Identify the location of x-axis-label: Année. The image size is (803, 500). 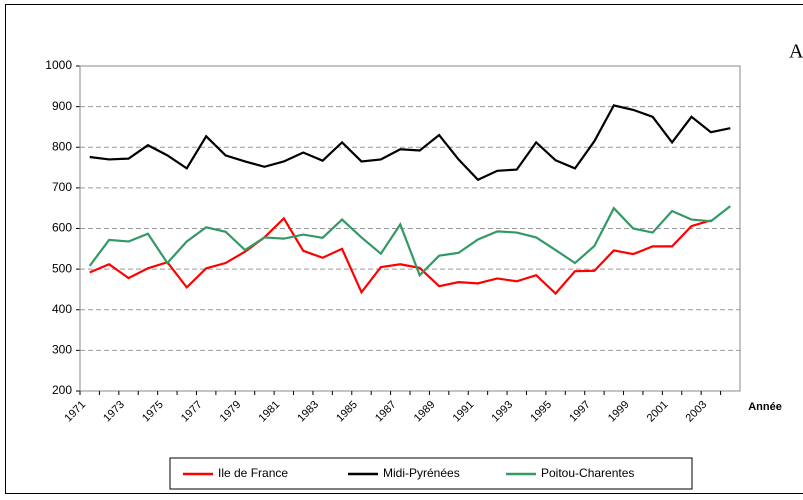
(765, 407).